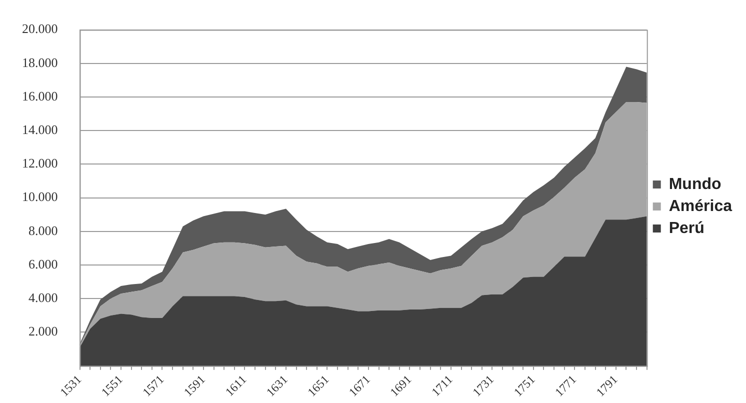 The height and width of the screenshot is (403, 746). What do you see at coordinates (43, 230) in the screenshot?
I see `y-tick-label: 8.000` at bounding box center [43, 230].